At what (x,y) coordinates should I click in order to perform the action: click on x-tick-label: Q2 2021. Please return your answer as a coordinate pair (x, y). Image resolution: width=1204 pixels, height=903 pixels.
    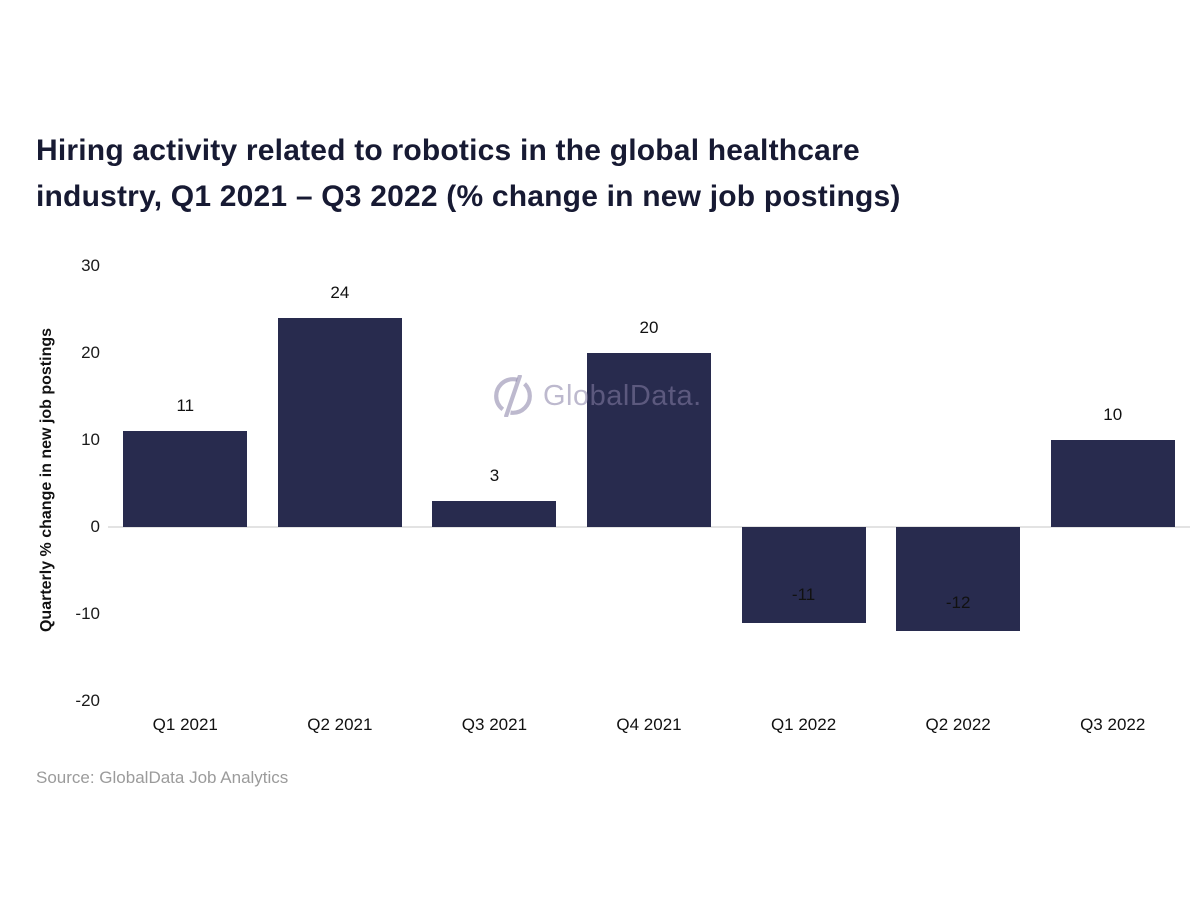
    Looking at the image, I should click on (340, 724).